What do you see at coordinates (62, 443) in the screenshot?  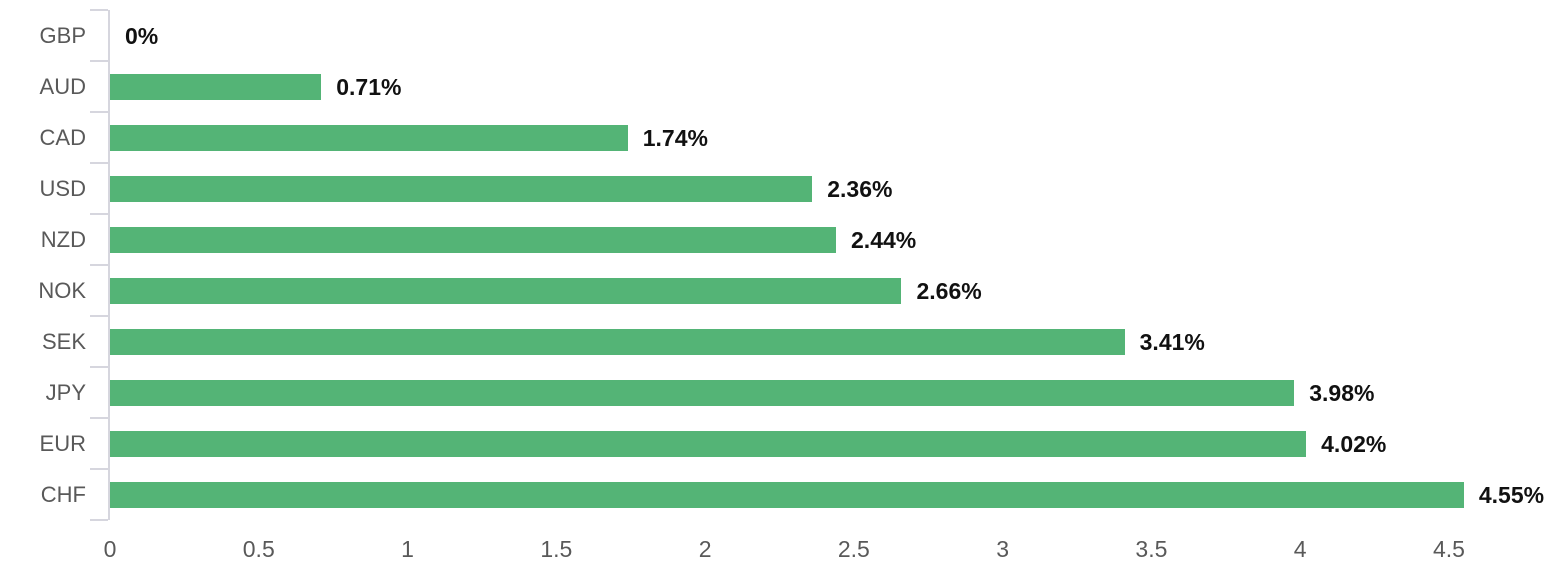 I see `category-label: EUR` at bounding box center [62, 443].